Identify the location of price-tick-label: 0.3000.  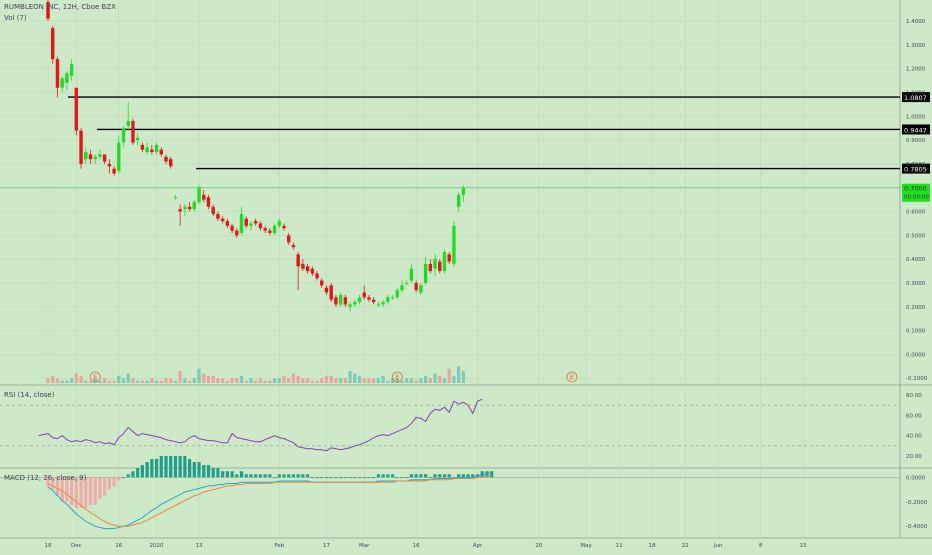
(916, 284).